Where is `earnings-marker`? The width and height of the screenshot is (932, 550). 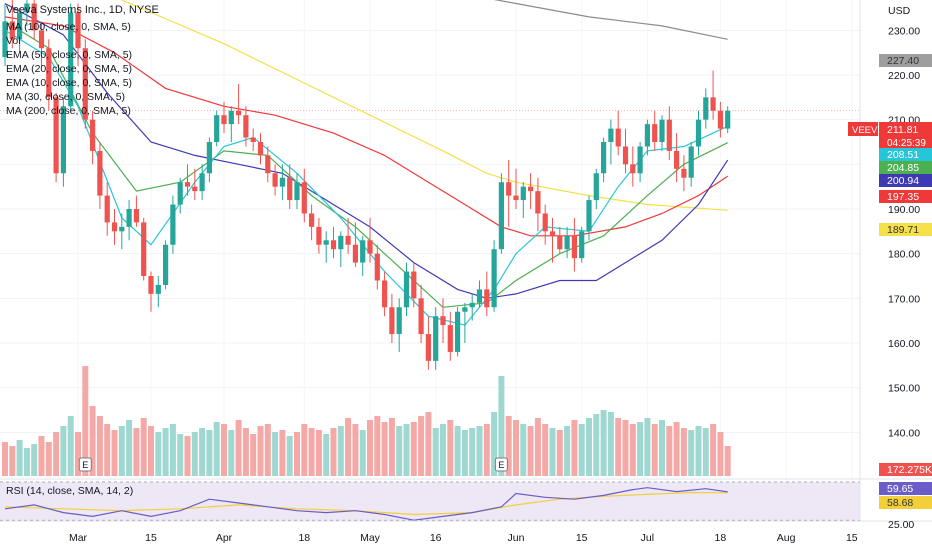 earnings-marker is located at coordinates (85, 464).